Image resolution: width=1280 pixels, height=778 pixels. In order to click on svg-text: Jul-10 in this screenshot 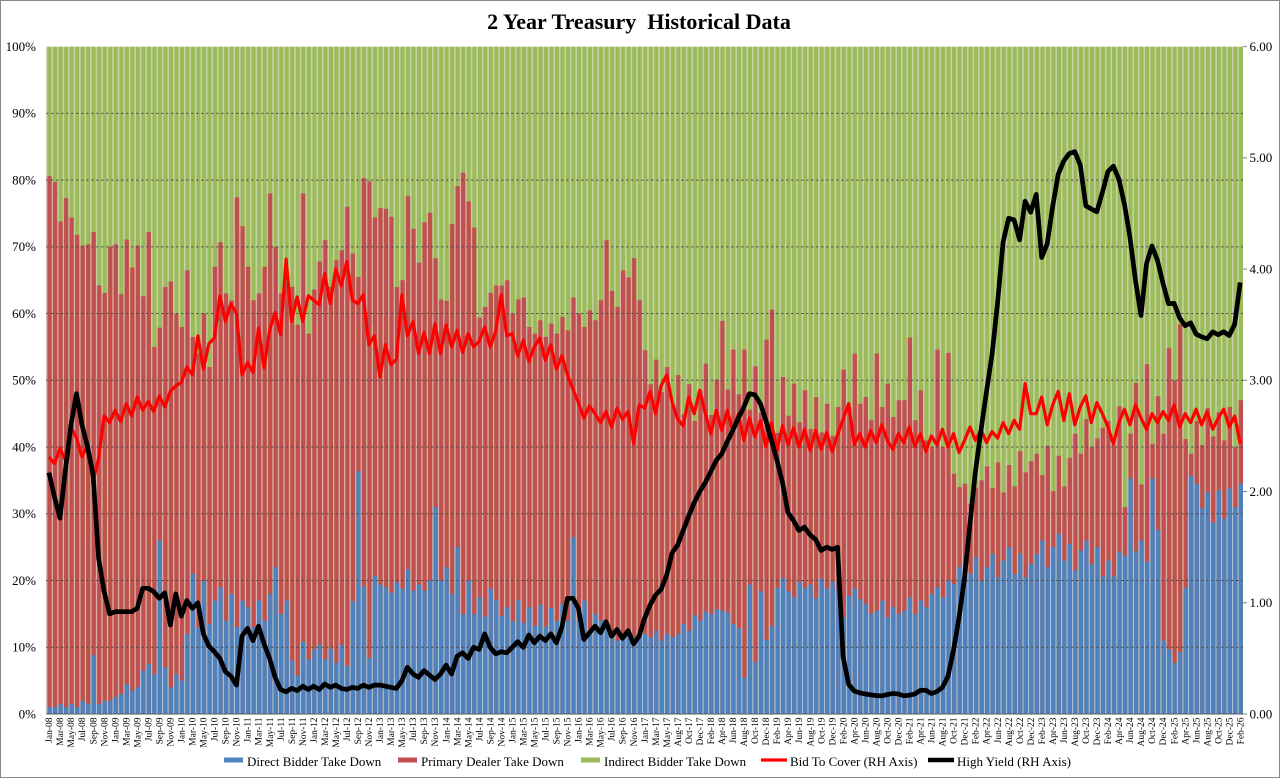, I will do `click(216, 729)`.